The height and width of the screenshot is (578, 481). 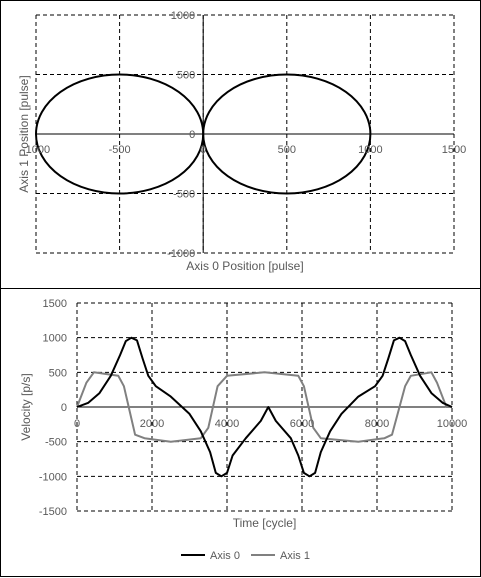 What do you see at coordinates (24, 133) in the screenshot?
I see `y-axis-title: Axis 1 Position [pulse]` at bounding box center [24, 133].